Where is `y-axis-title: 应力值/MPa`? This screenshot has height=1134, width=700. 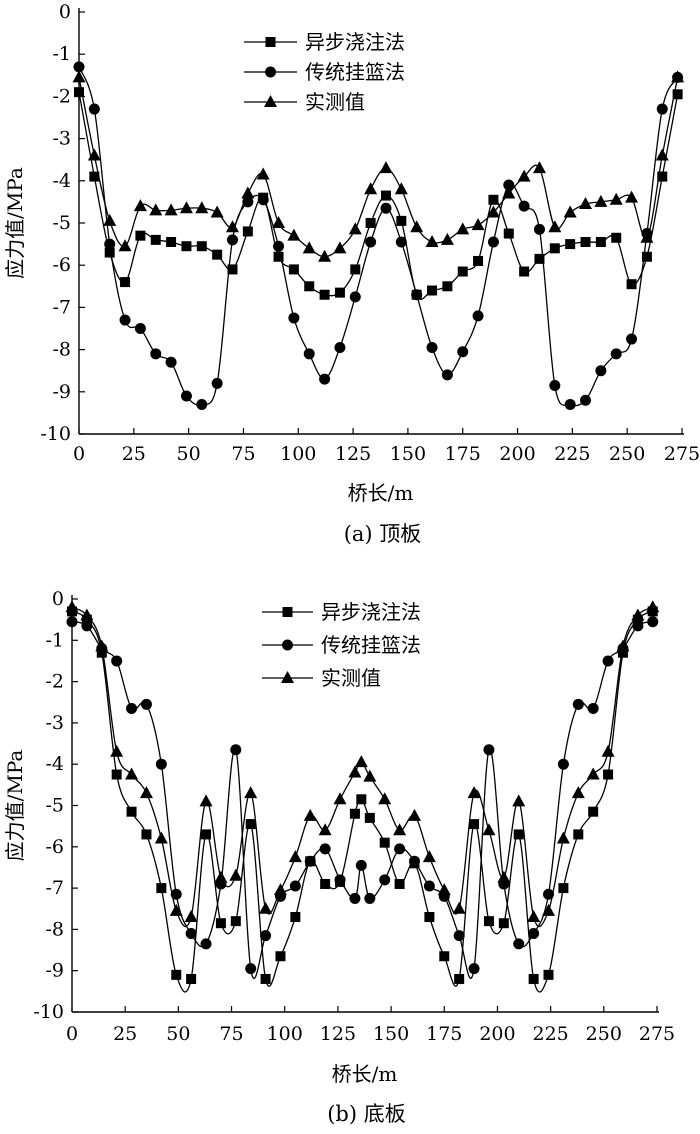 y-axis-title: 应力值/MPa is located at coordinates (15, 223).